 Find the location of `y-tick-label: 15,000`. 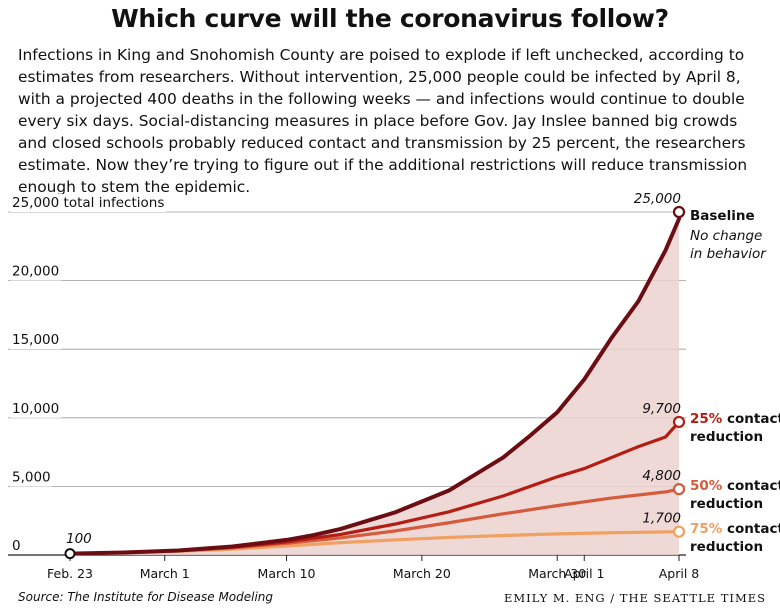

y-tick-label: 15,000 is located at coordinates (35, 340).